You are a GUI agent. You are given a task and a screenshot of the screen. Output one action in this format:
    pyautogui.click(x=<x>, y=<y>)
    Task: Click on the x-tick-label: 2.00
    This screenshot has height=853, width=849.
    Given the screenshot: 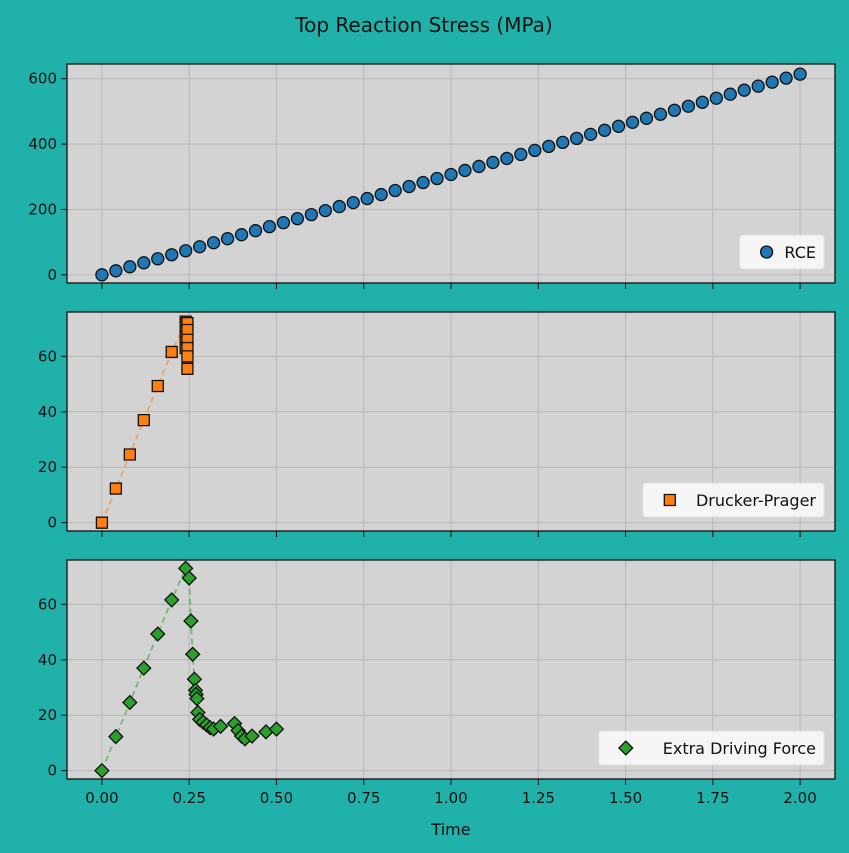 What is the action you would take?
    pyautogui.click(x=799, y=798)
    